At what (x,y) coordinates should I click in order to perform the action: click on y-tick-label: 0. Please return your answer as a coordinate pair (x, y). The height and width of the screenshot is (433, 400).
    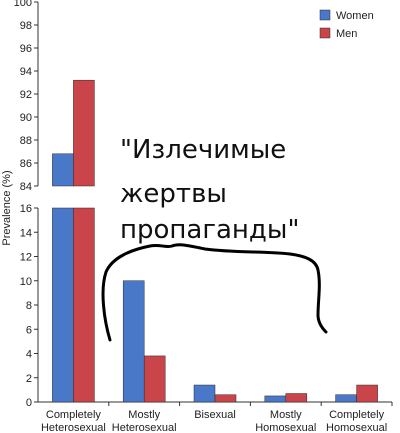
    Looking at the image, I should click on (29, 403).